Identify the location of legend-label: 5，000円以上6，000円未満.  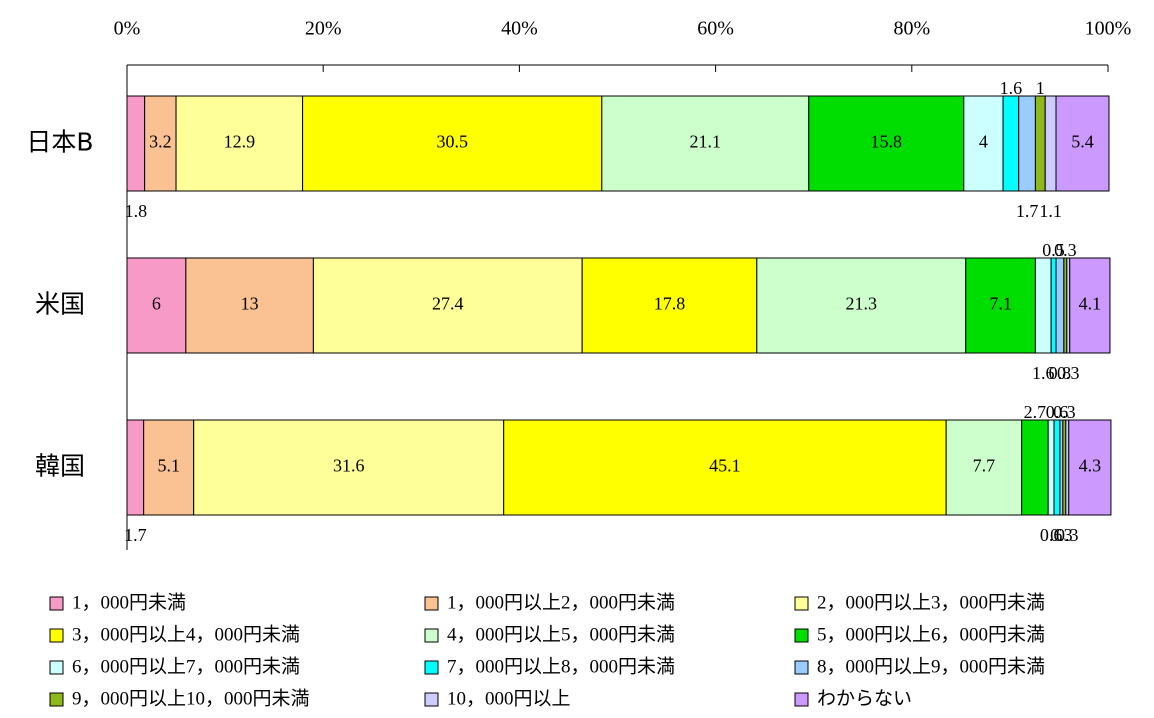
(931, 634).